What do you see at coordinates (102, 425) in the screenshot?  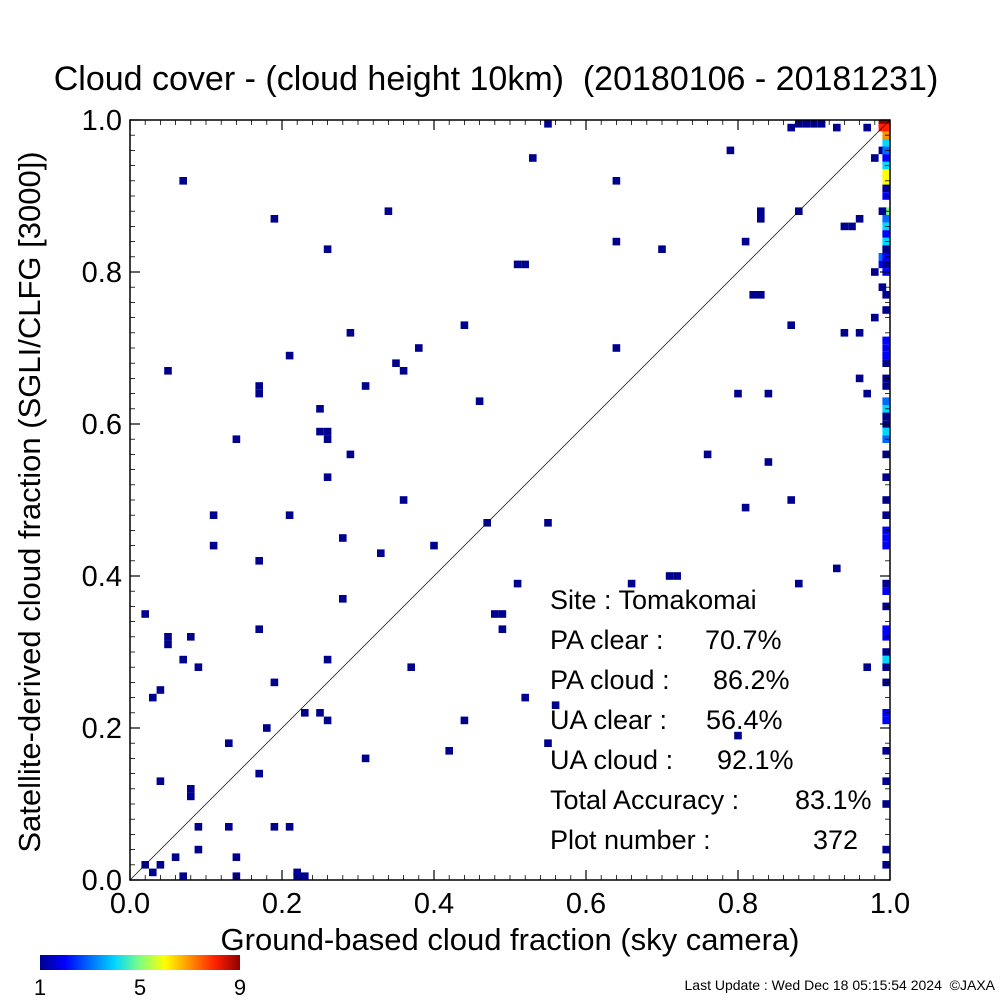 I see `y-tick-label: 0.6` at bounding box center [102, 425].